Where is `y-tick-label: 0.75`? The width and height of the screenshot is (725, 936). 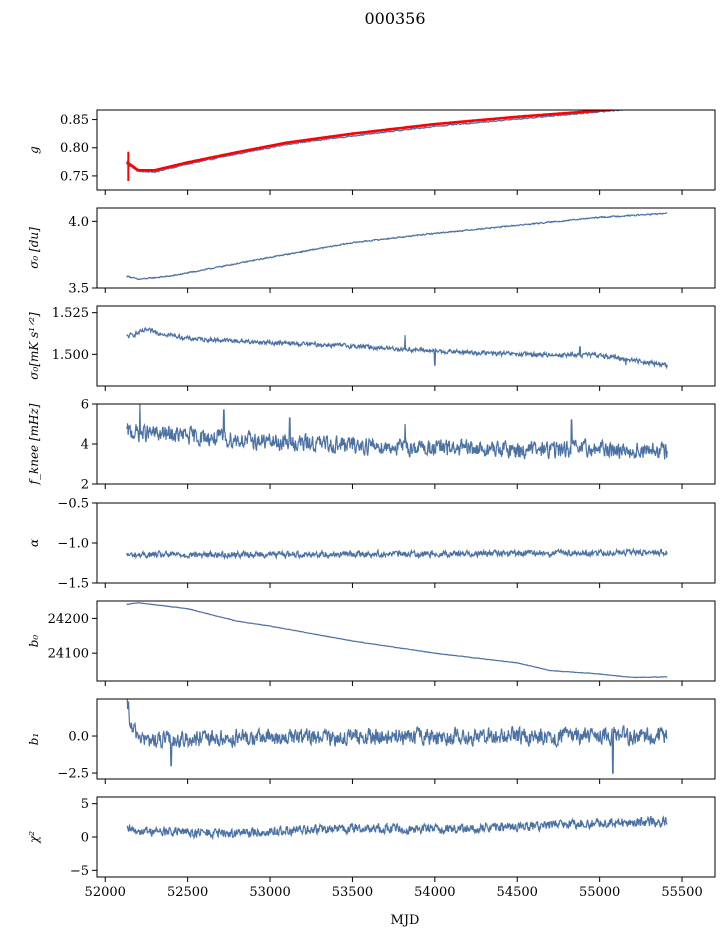
y-tick-label: 0.75 is located at coordinates (74, 176).